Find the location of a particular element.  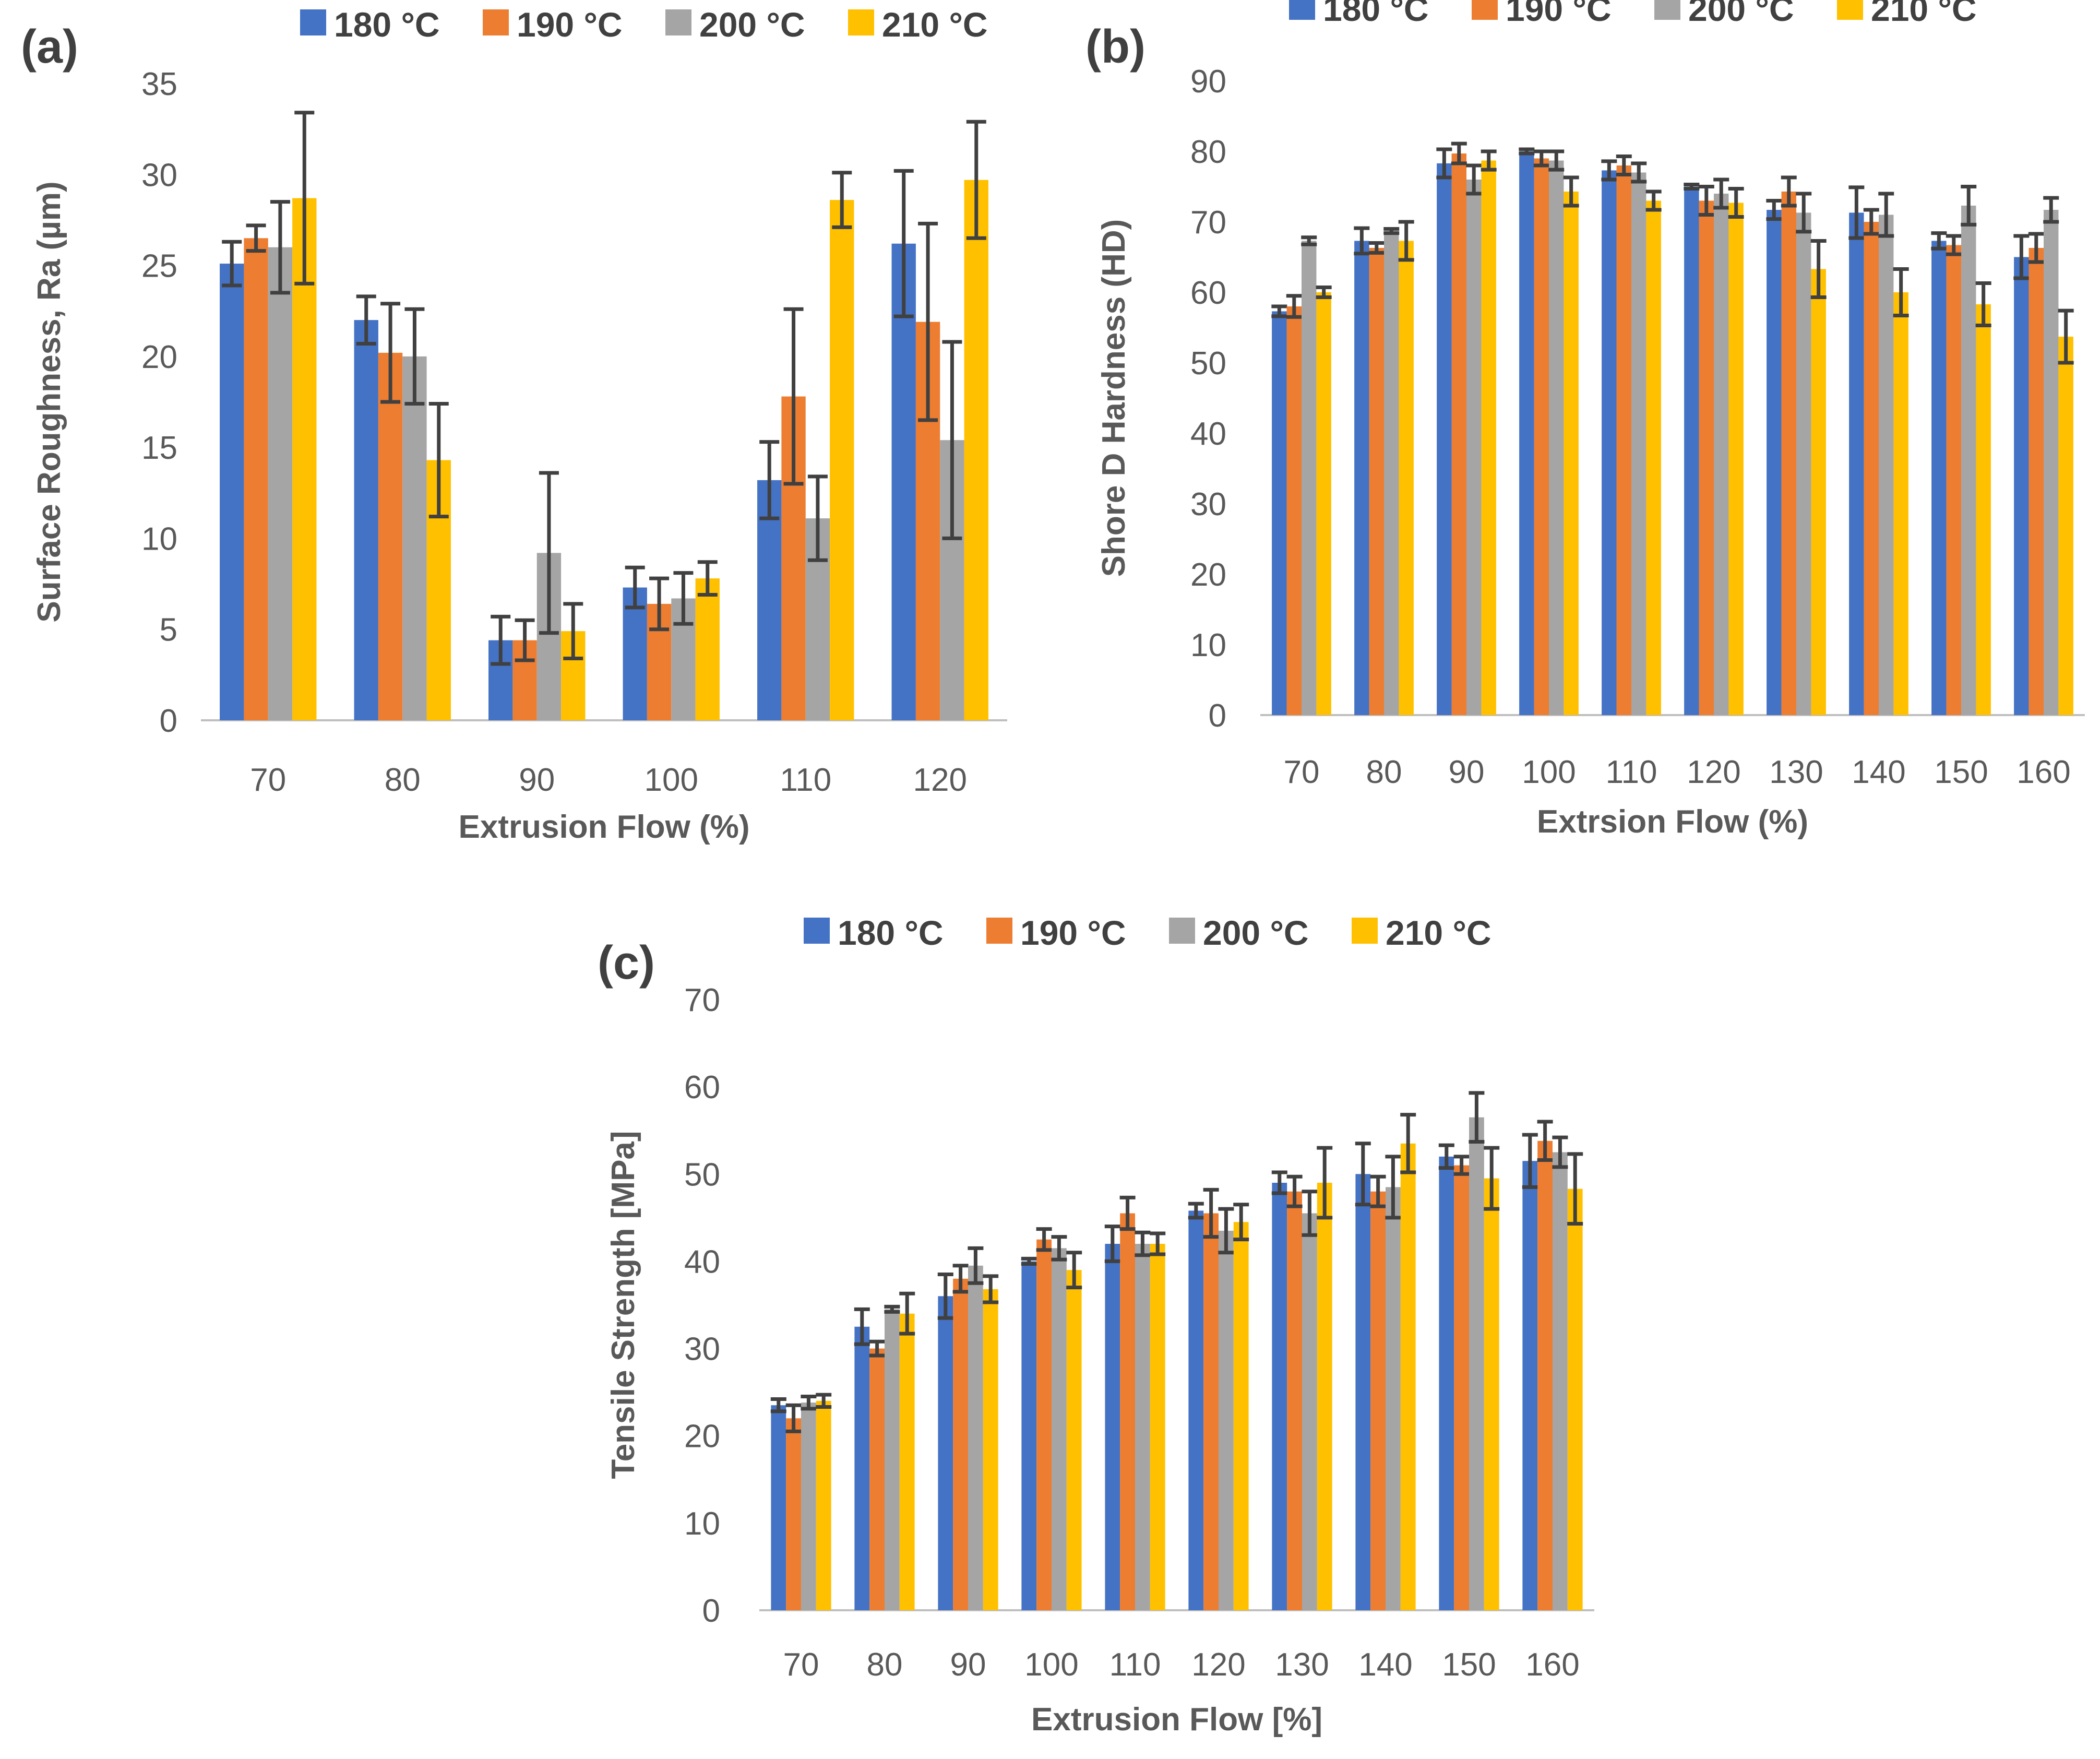

y-tick-label: 35 is located at coordinates (159, 84).